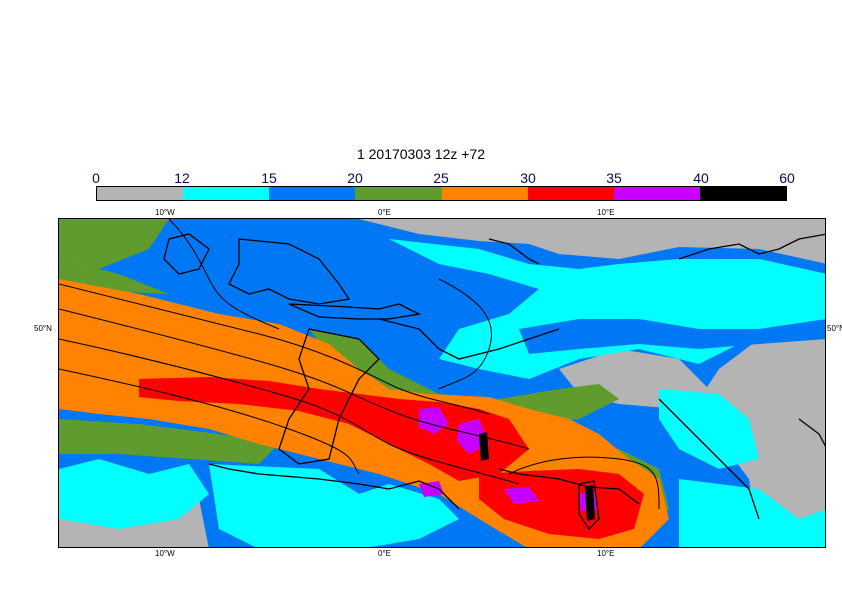  What do you see at coordinates (182, 178) in the screenshot?
I see `legend-label: 12` at bounding box center [182, 178].